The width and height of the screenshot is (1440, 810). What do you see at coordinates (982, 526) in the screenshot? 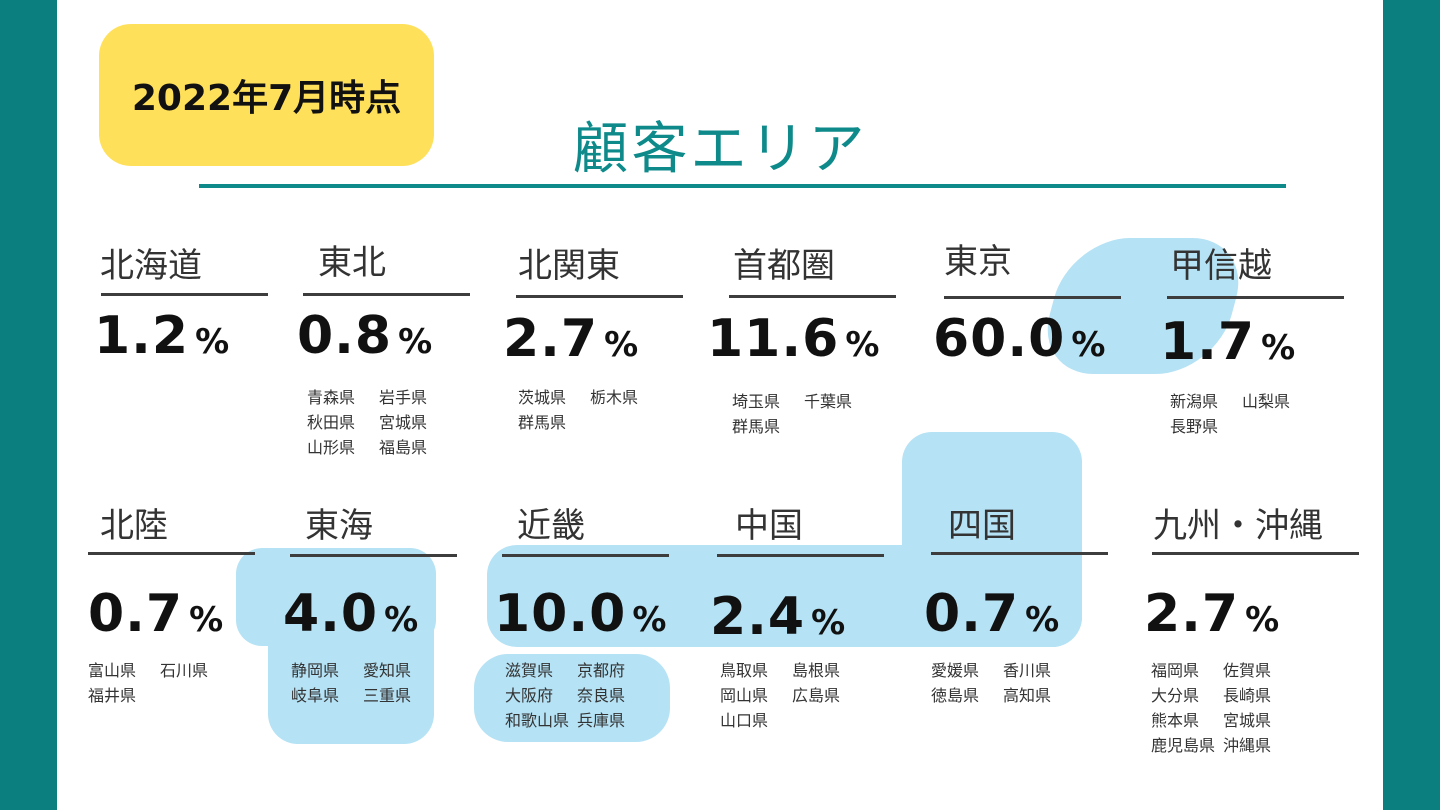
I see `region-name: 四国` at bounding box center [982, 526].